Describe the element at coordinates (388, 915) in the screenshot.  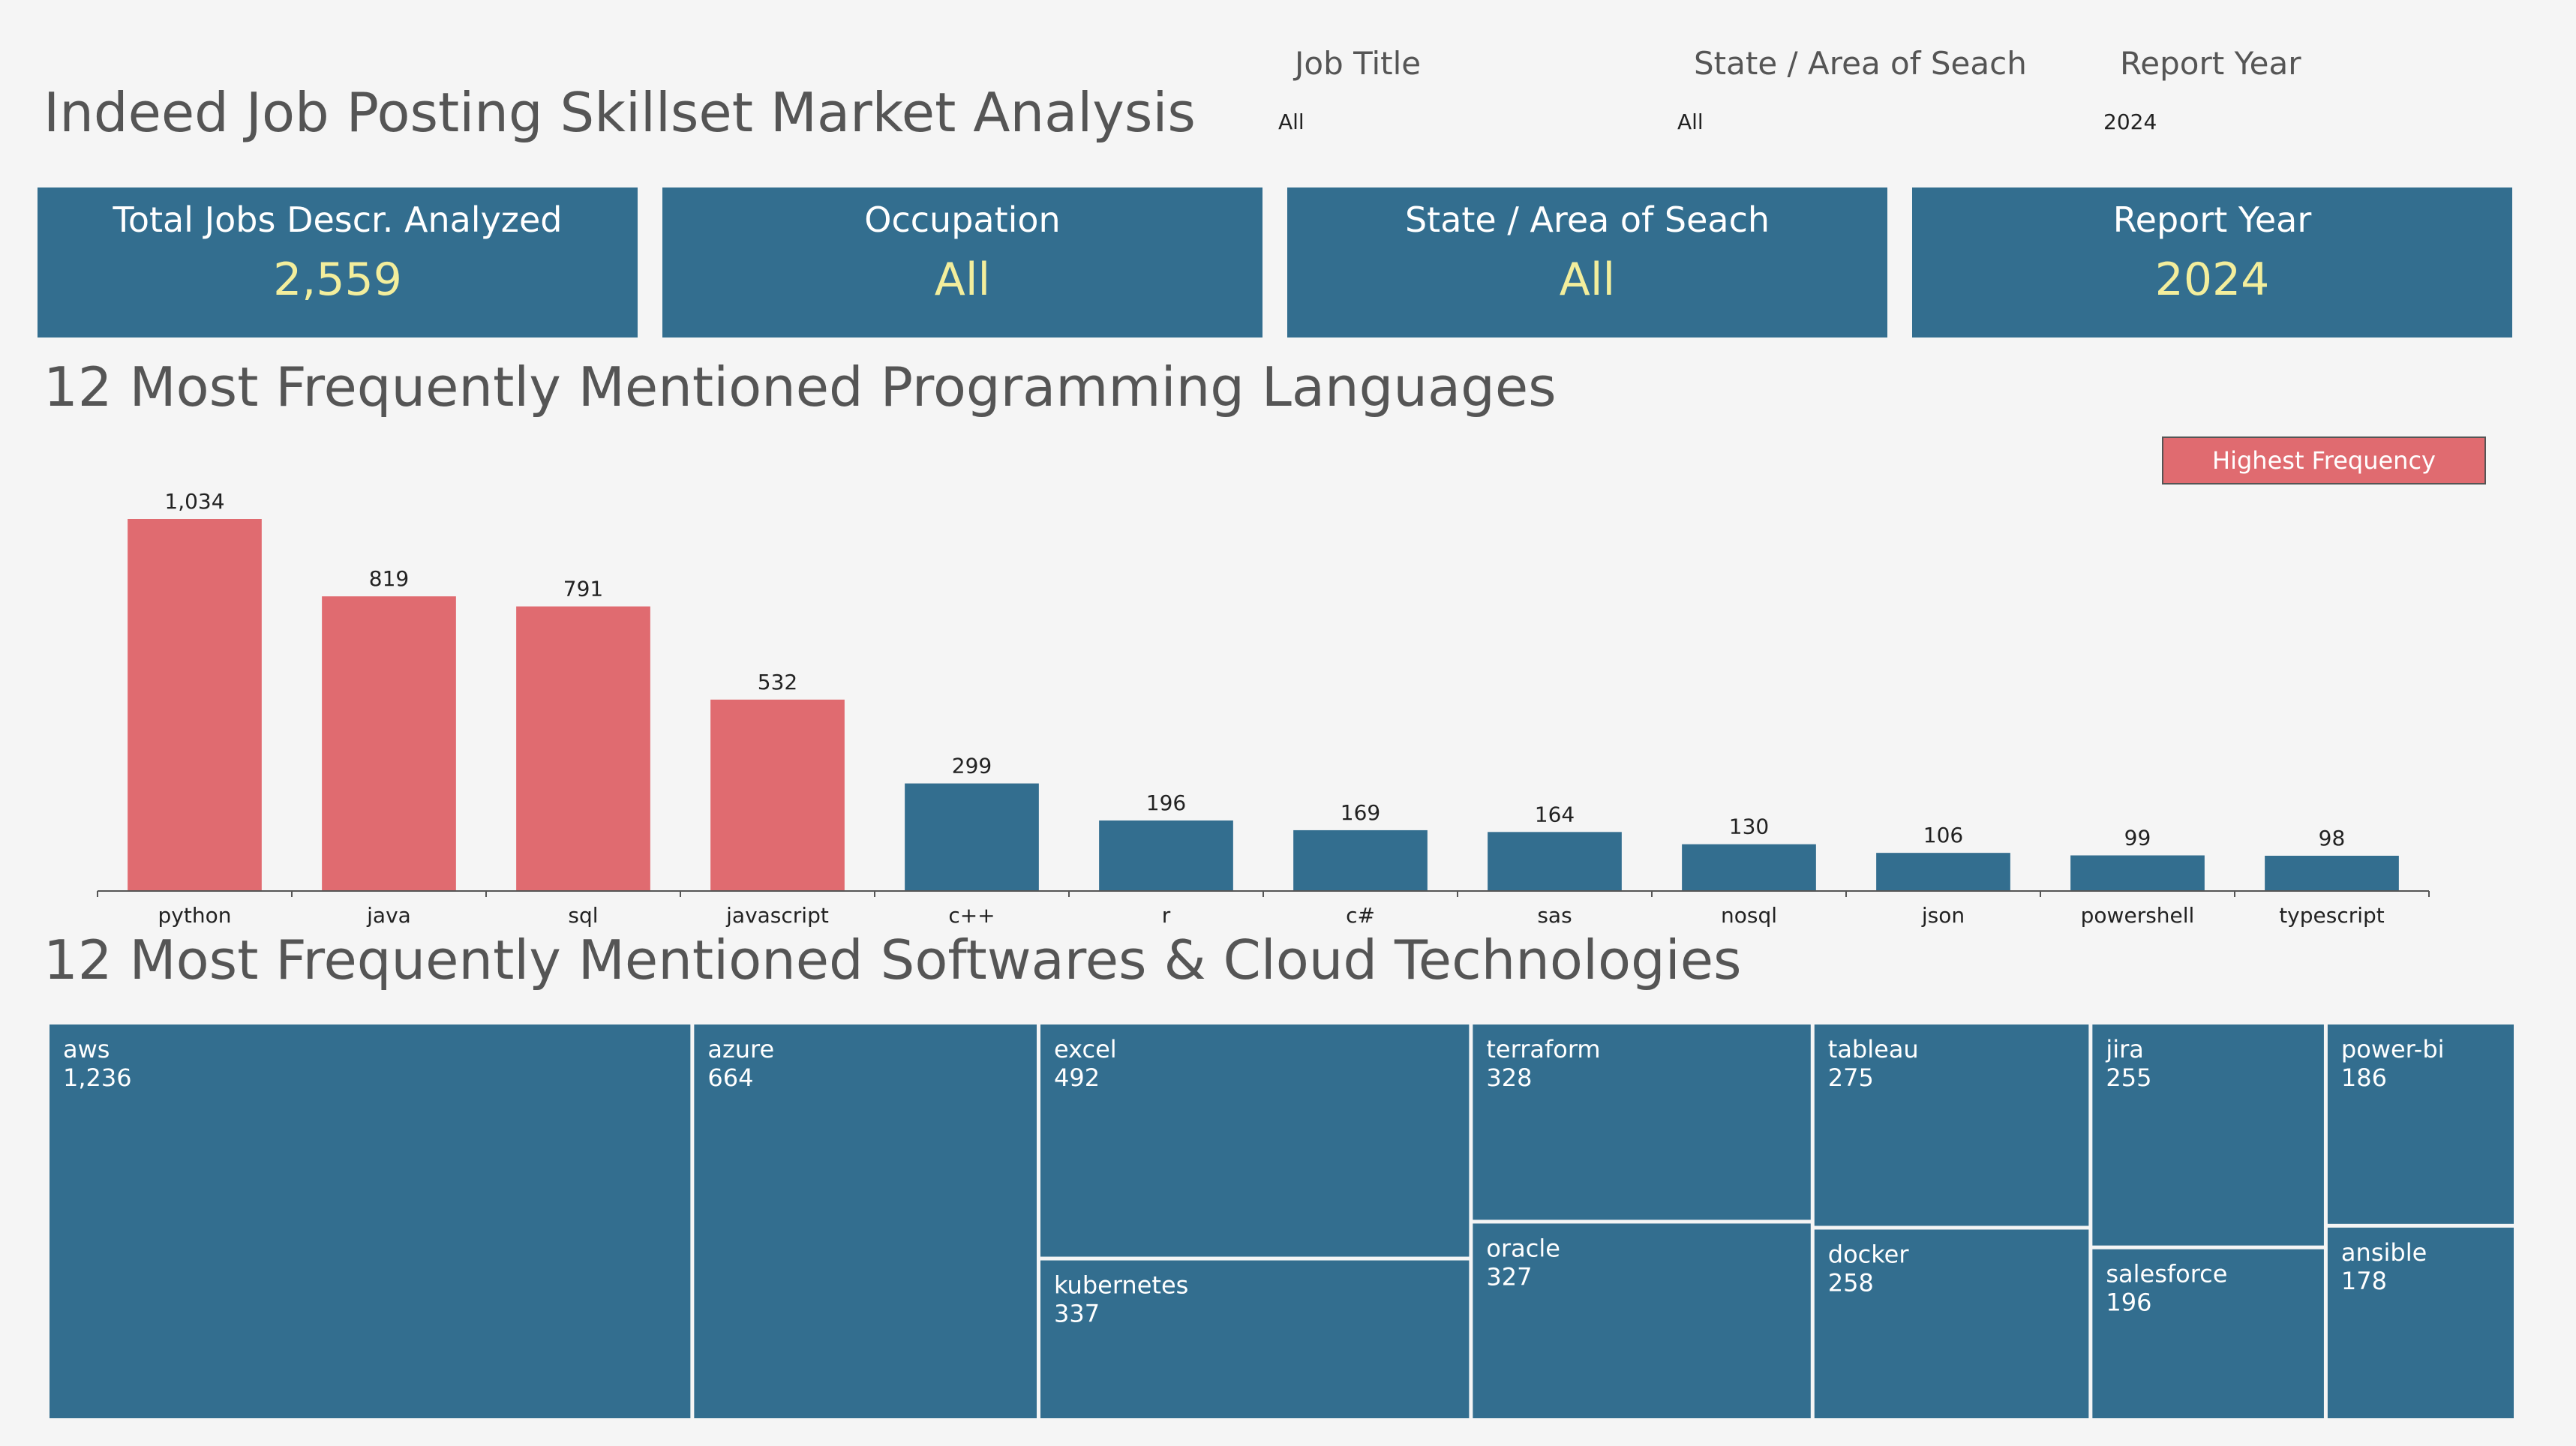
I see `category-tick-label: java` at that location.